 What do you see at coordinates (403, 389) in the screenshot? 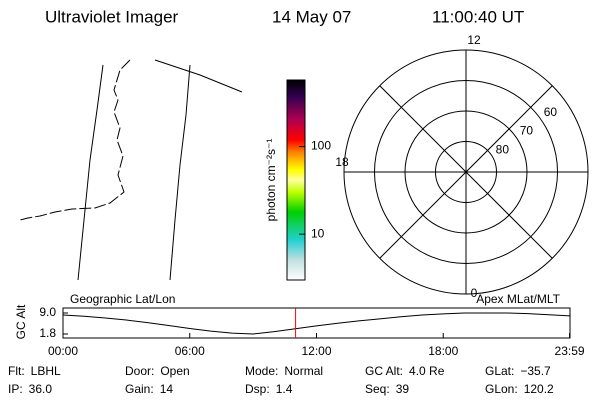
I see `field-value: 39` at bounding box center [403, 389].